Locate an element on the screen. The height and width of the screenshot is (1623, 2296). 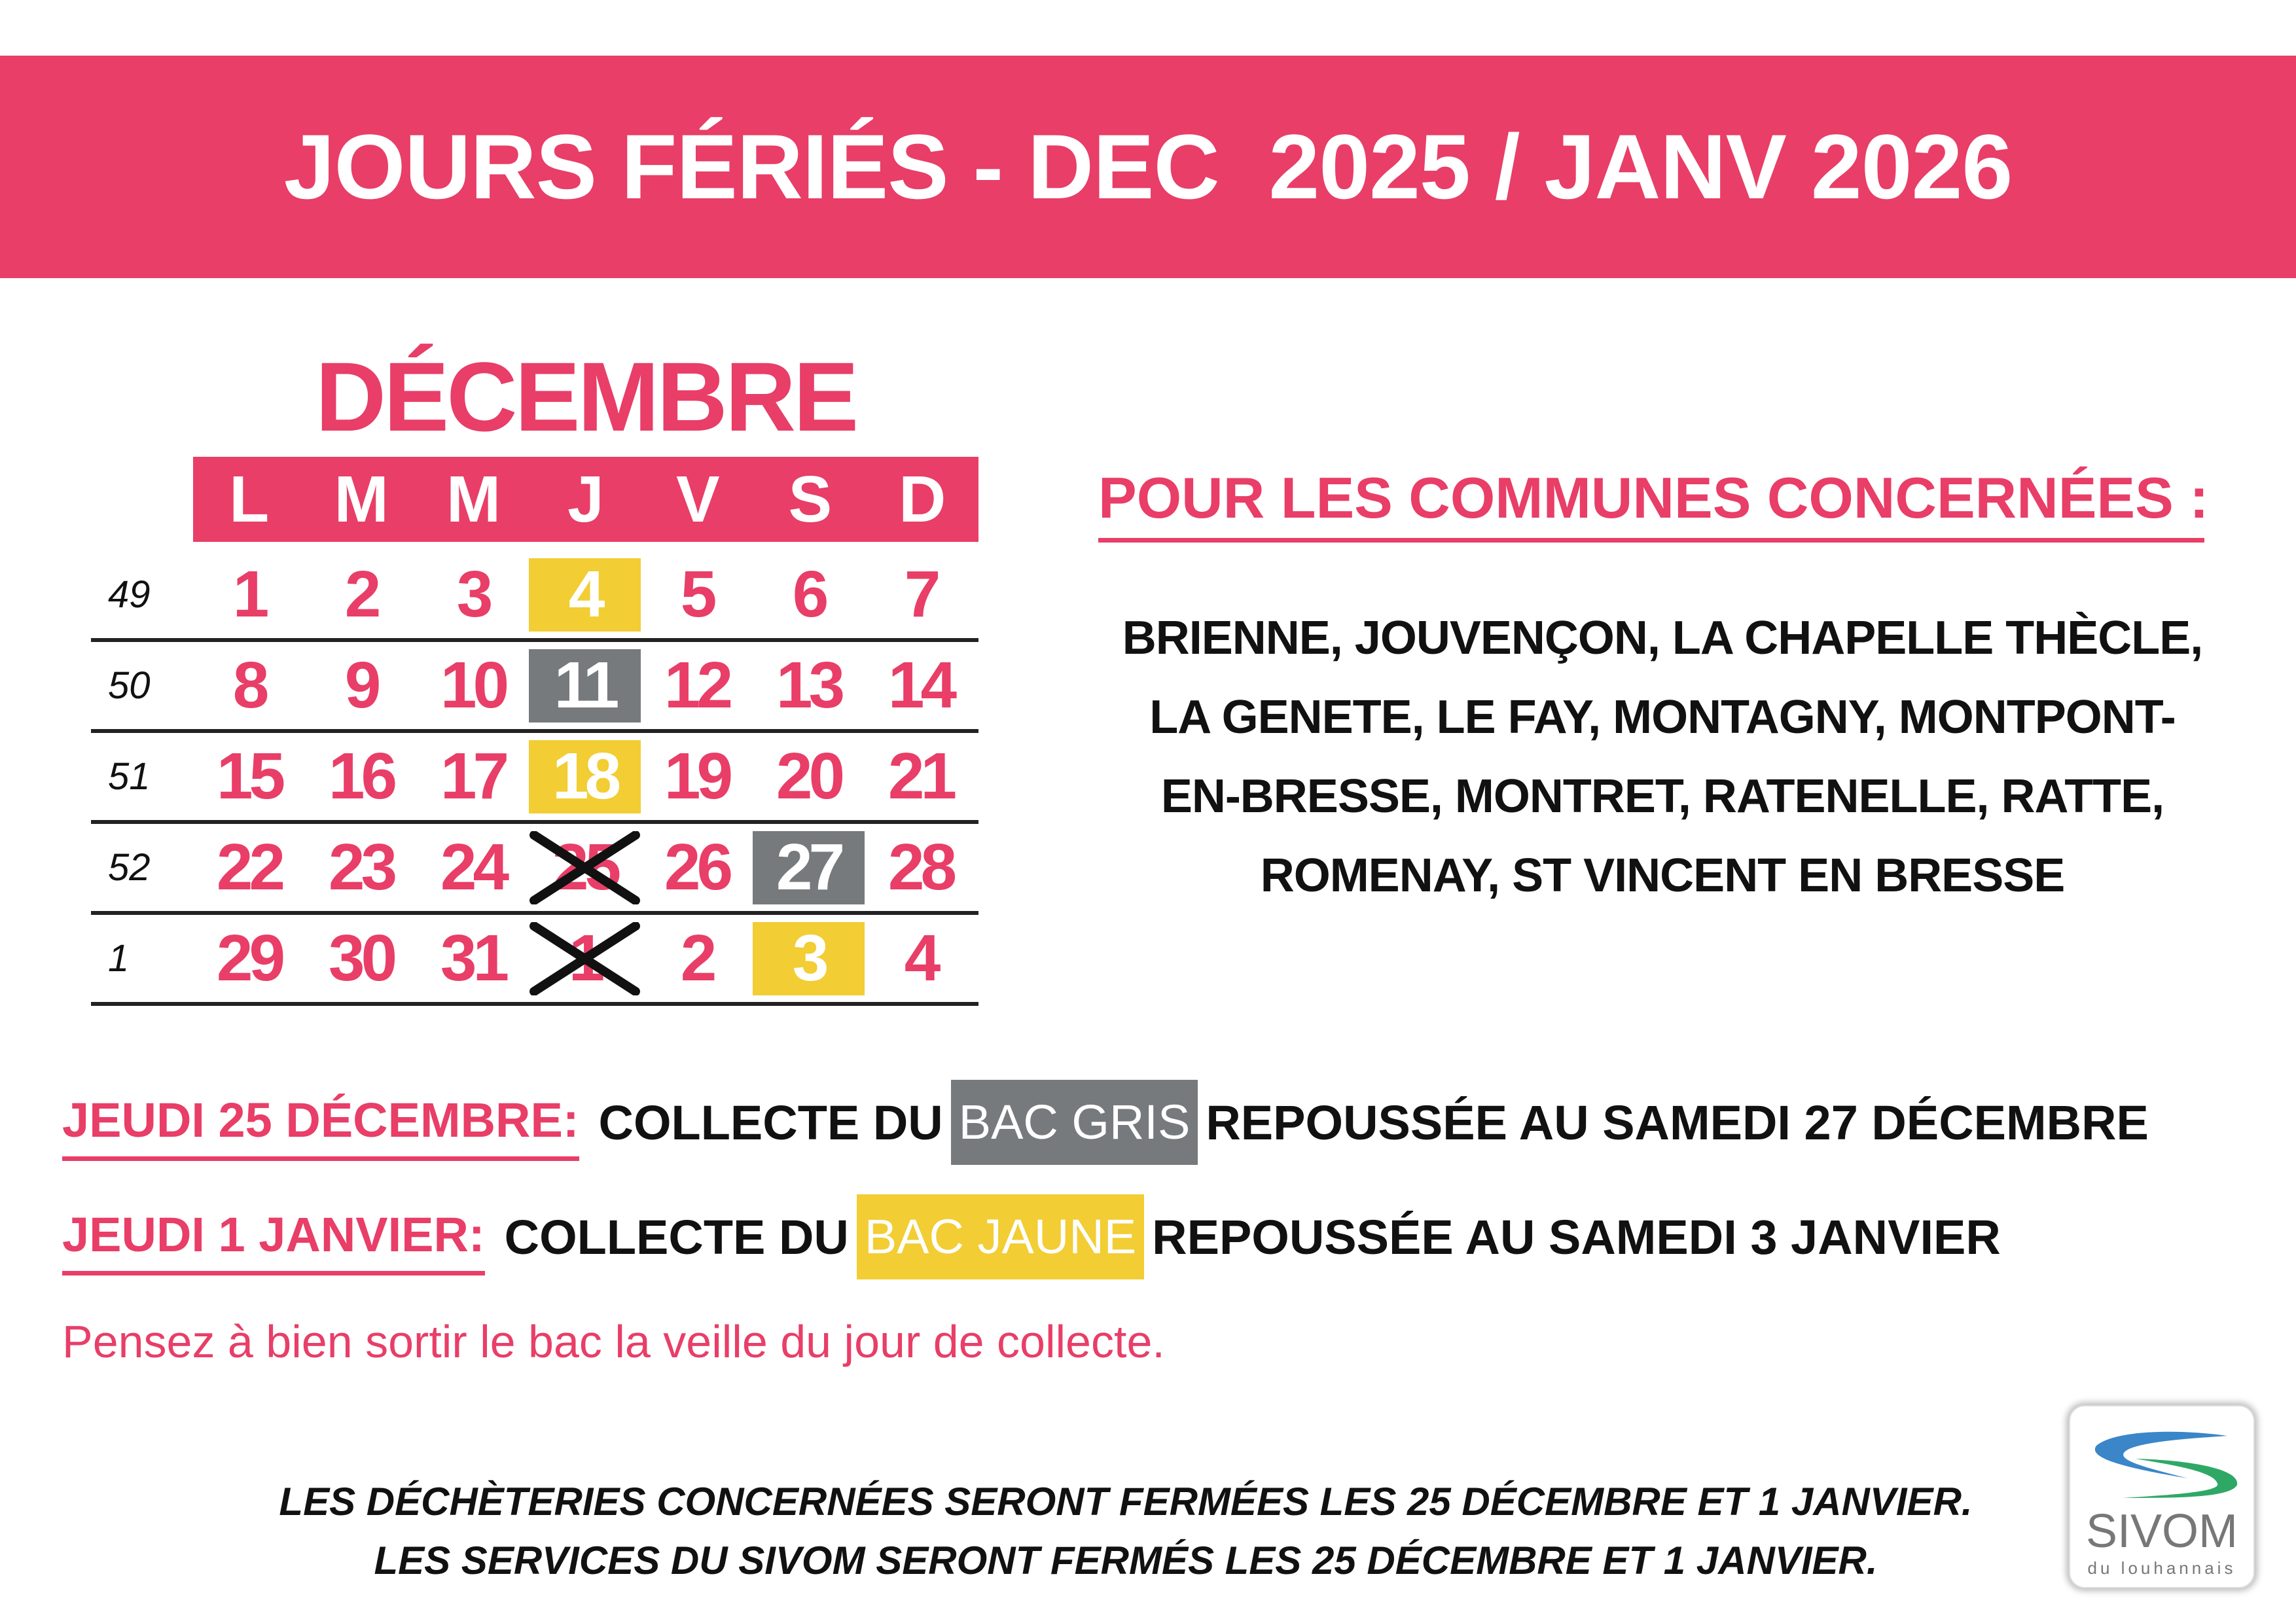
week-number: 1 is located at coordinates (119, 959).